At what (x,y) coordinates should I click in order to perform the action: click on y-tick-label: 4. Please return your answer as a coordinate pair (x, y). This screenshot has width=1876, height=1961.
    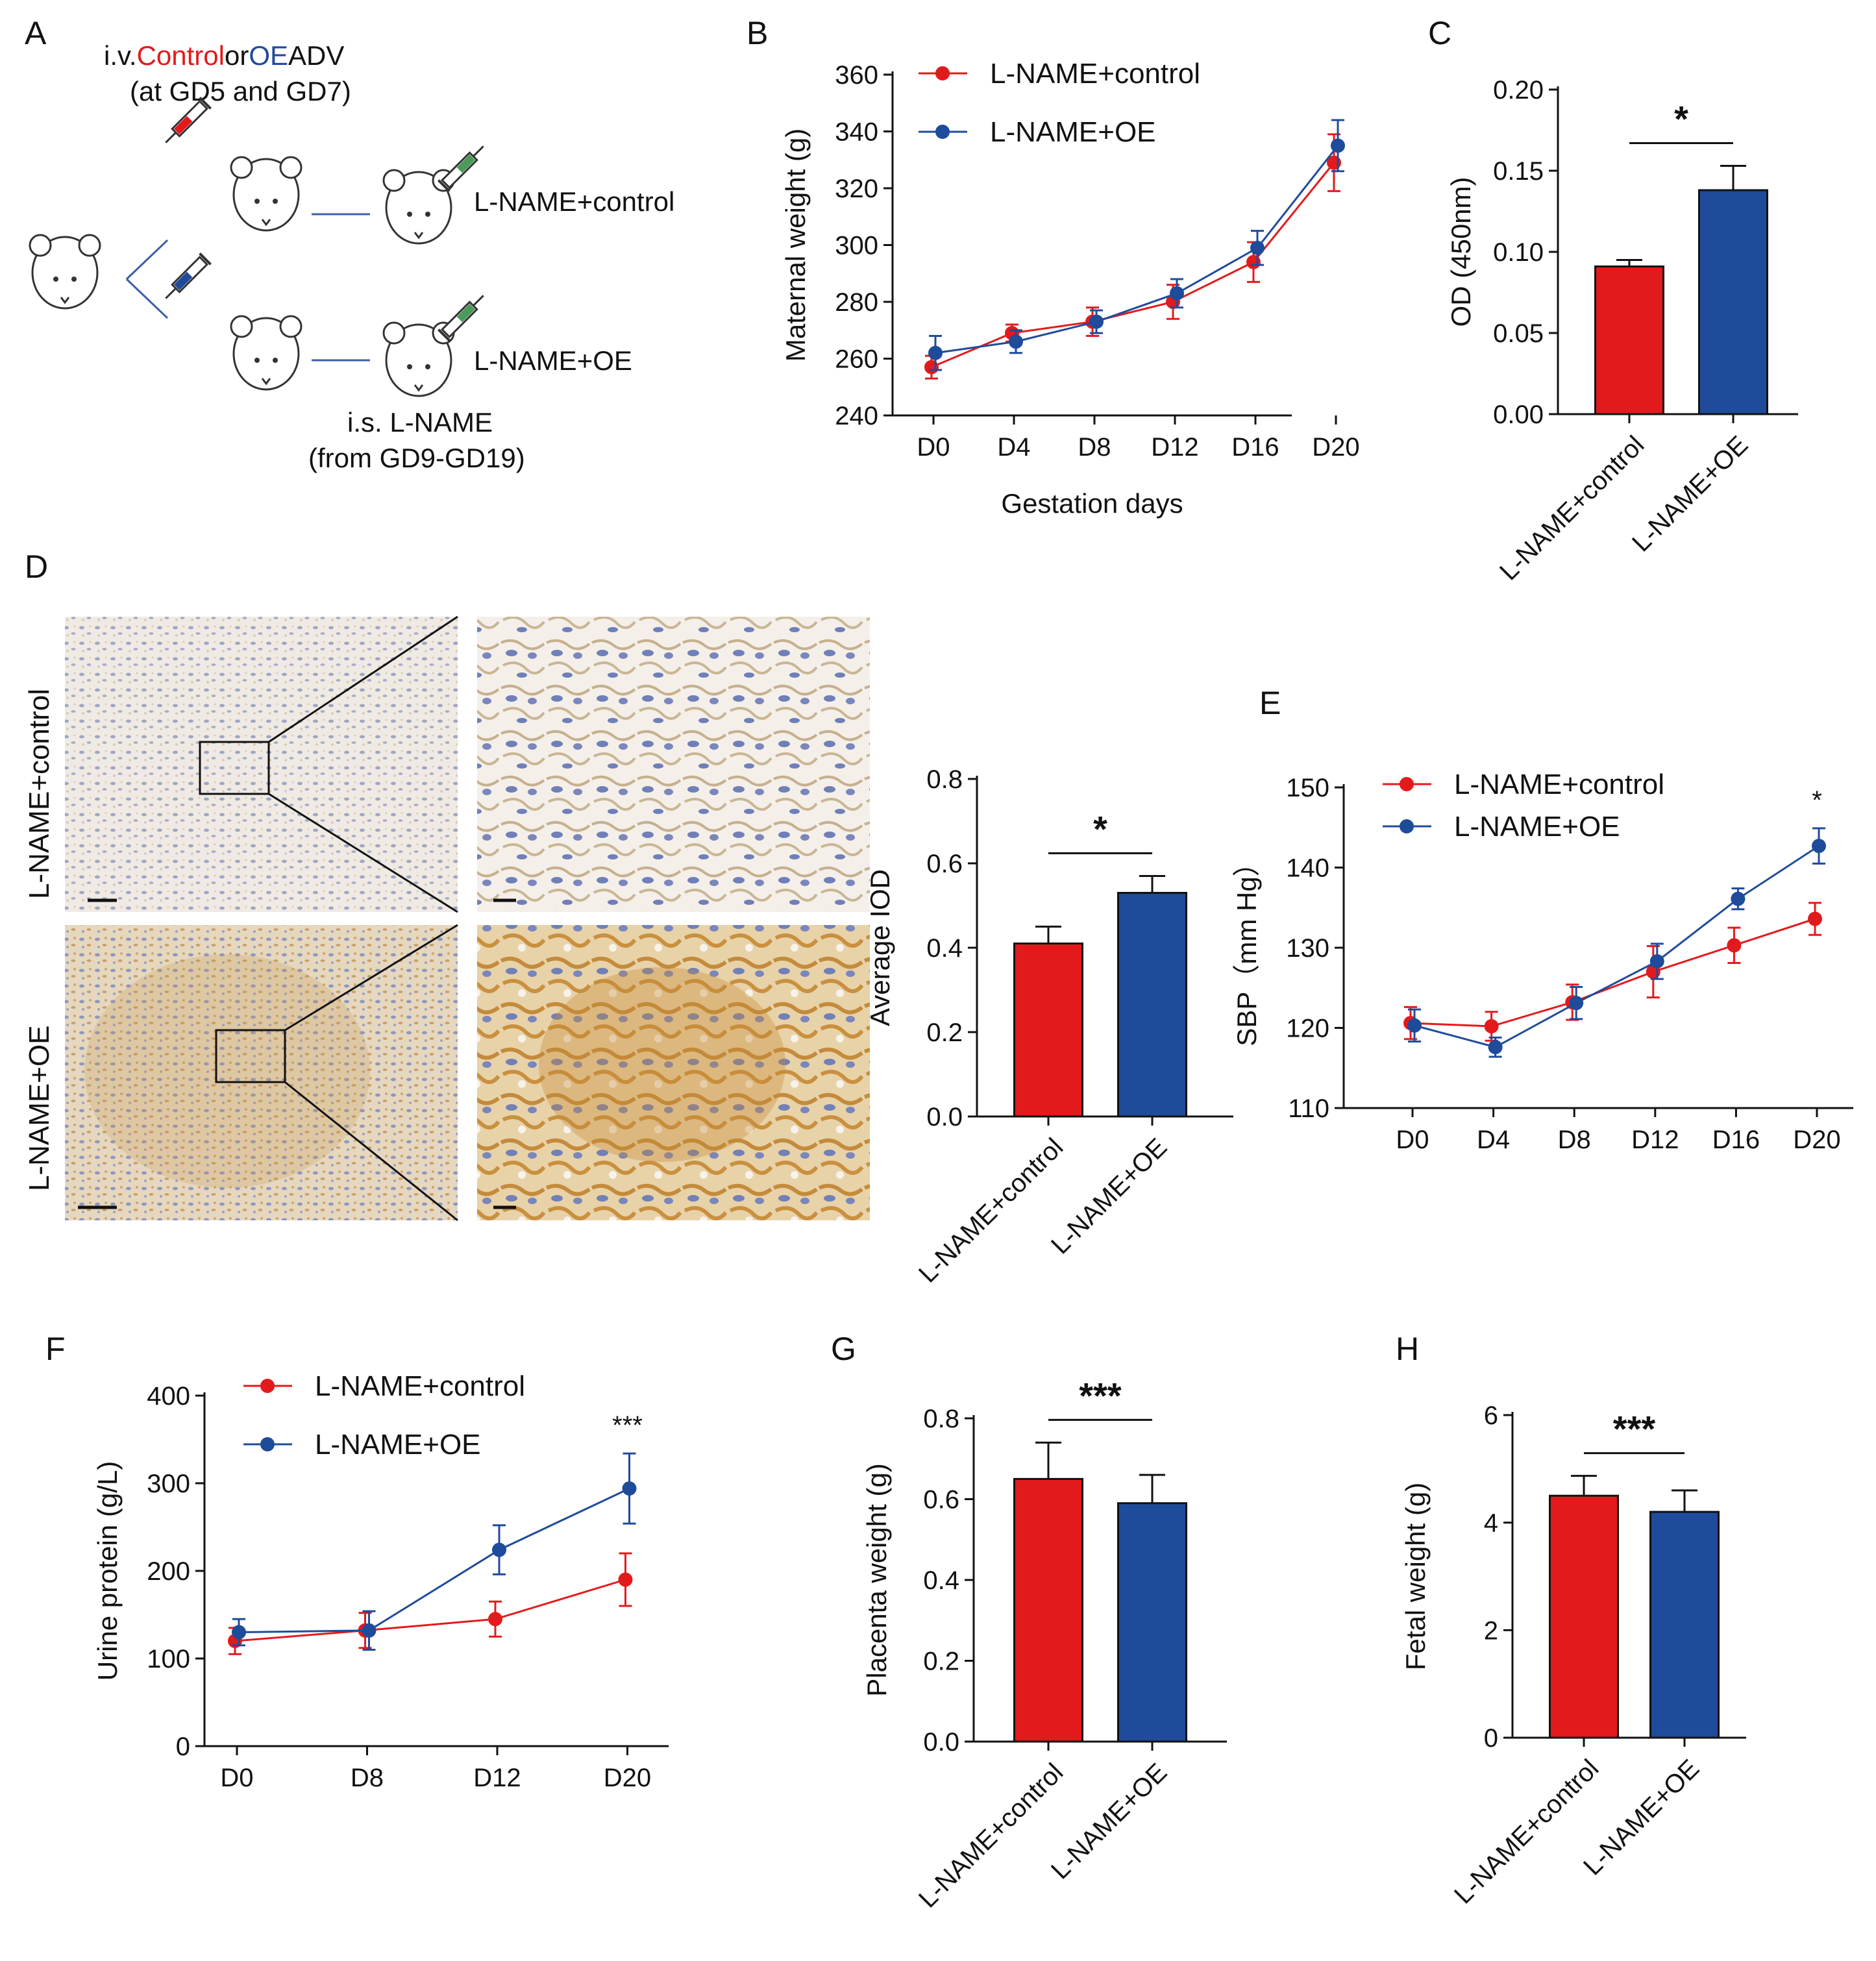
    Looking at the image, I should click on (1491, 1524).